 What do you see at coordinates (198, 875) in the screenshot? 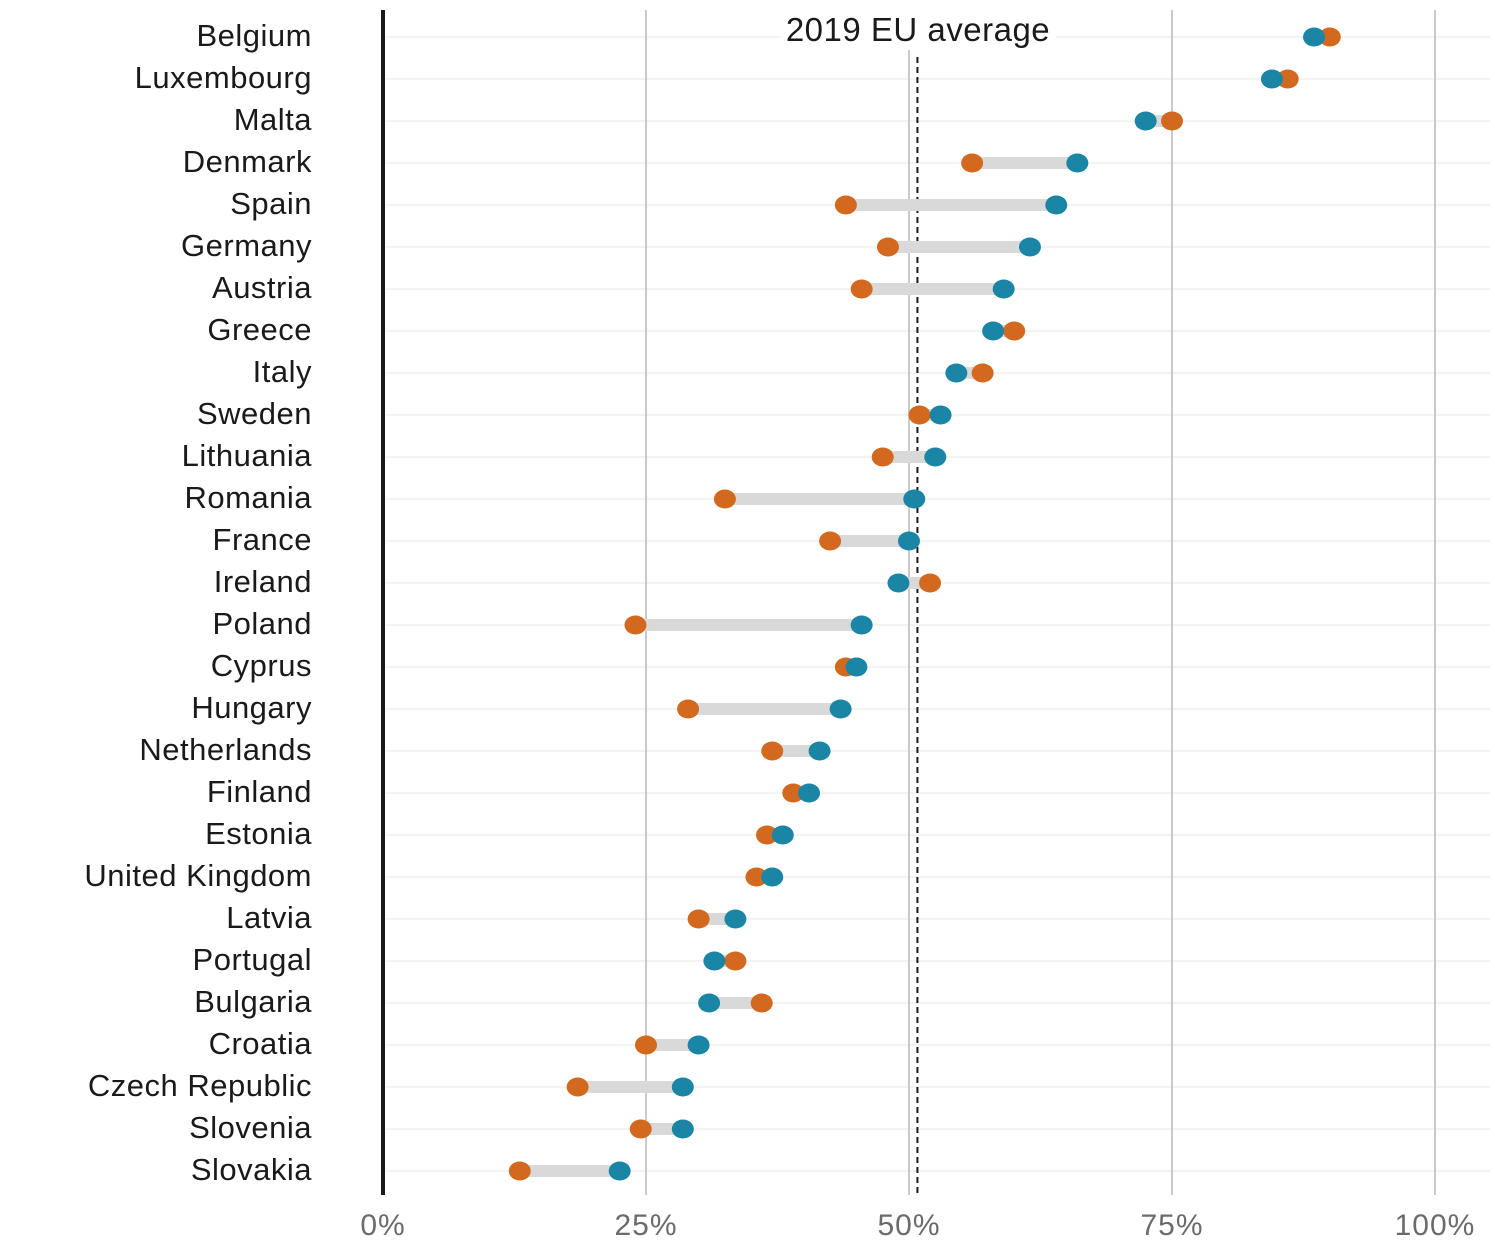
I see `country-label: United Kingdom` at bounding box center [198, 875].